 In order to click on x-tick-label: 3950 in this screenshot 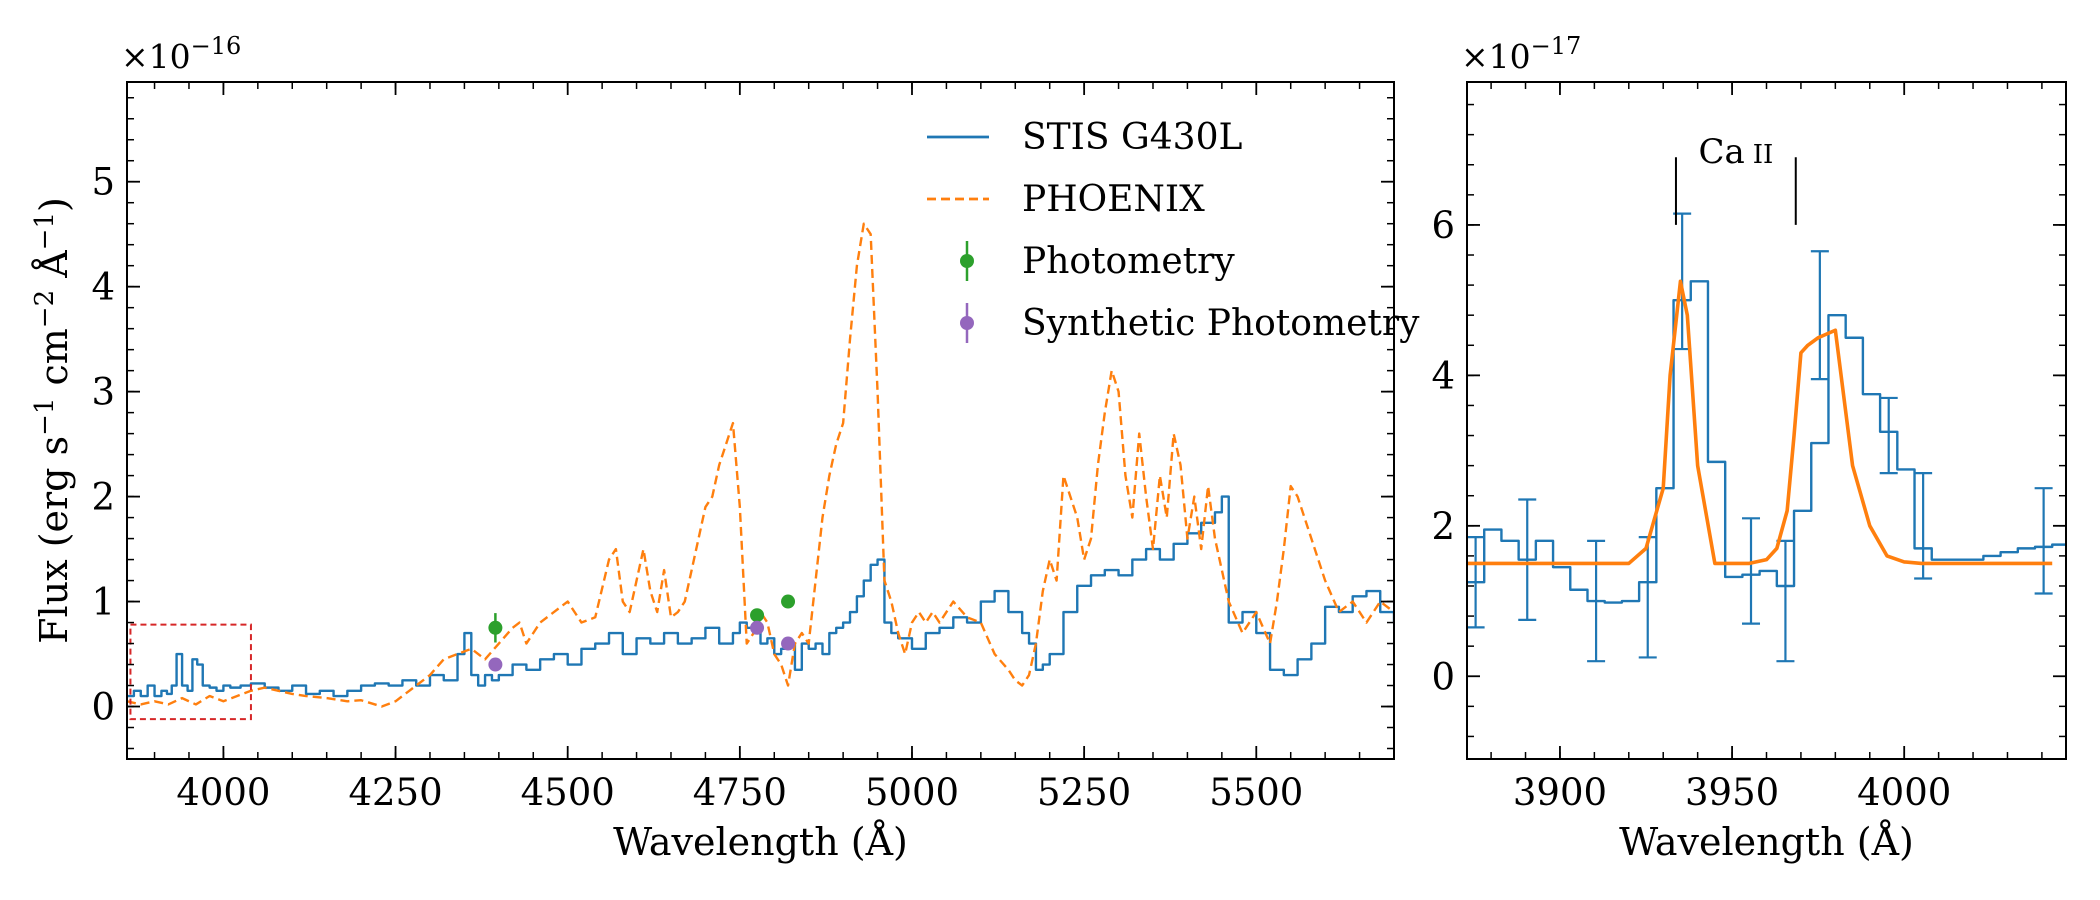, I will do `click(1732, 792)`.